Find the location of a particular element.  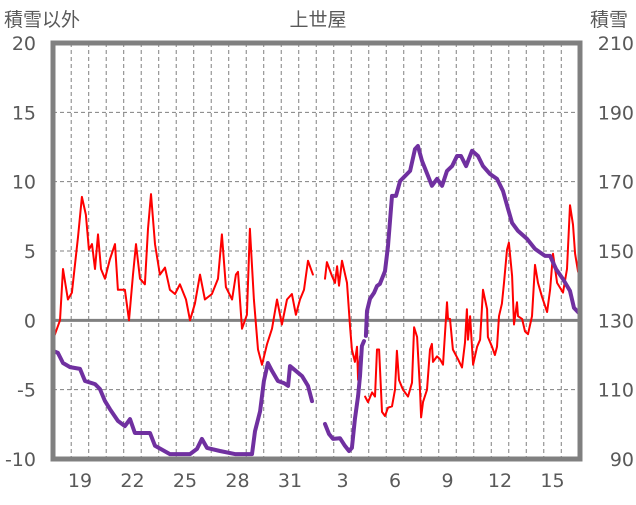

left-tick-label: 15 is located at coordinates (24, 113).